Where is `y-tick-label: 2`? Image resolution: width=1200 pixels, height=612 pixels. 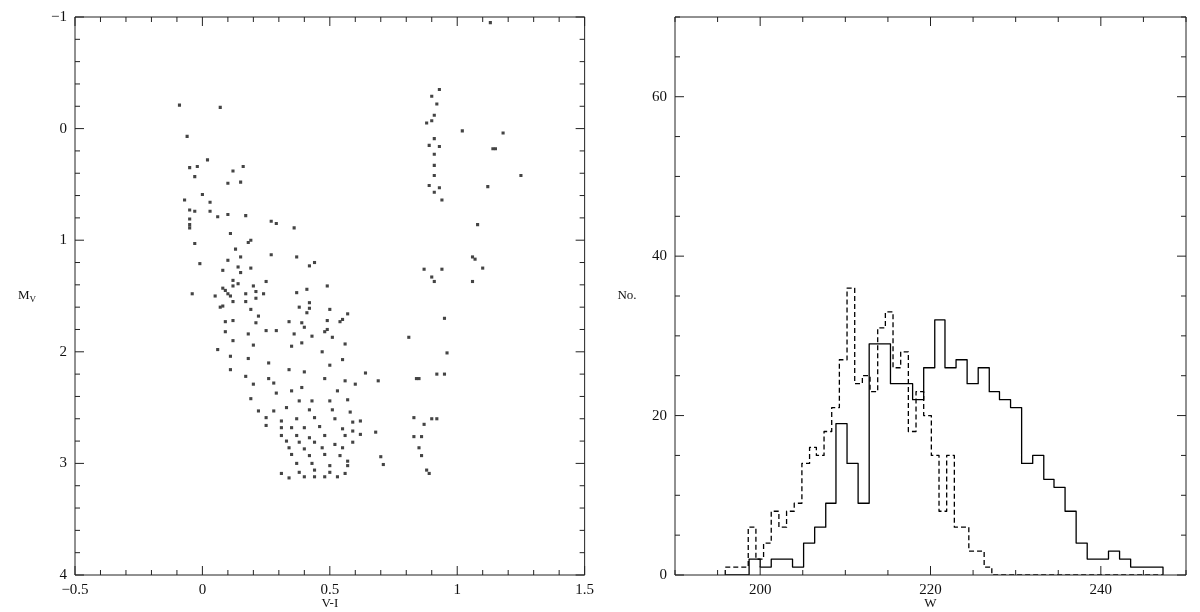 y-tick-label: 2 is located at coordinates (63, 350).